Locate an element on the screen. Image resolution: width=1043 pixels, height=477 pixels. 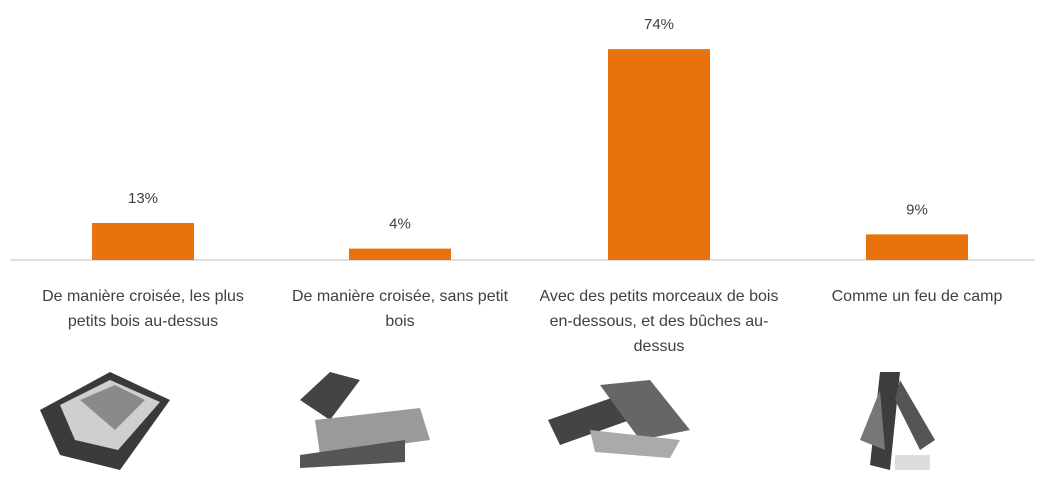
value-label: 4% is located at coordinates (400, 224).